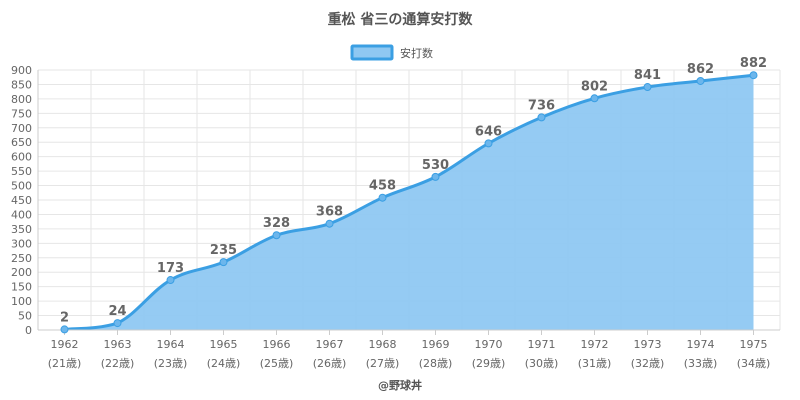 Image resolution: width=800 pixels, height=400 pixels. I want to click on x-tick-label: 1968, so click(383, 344).